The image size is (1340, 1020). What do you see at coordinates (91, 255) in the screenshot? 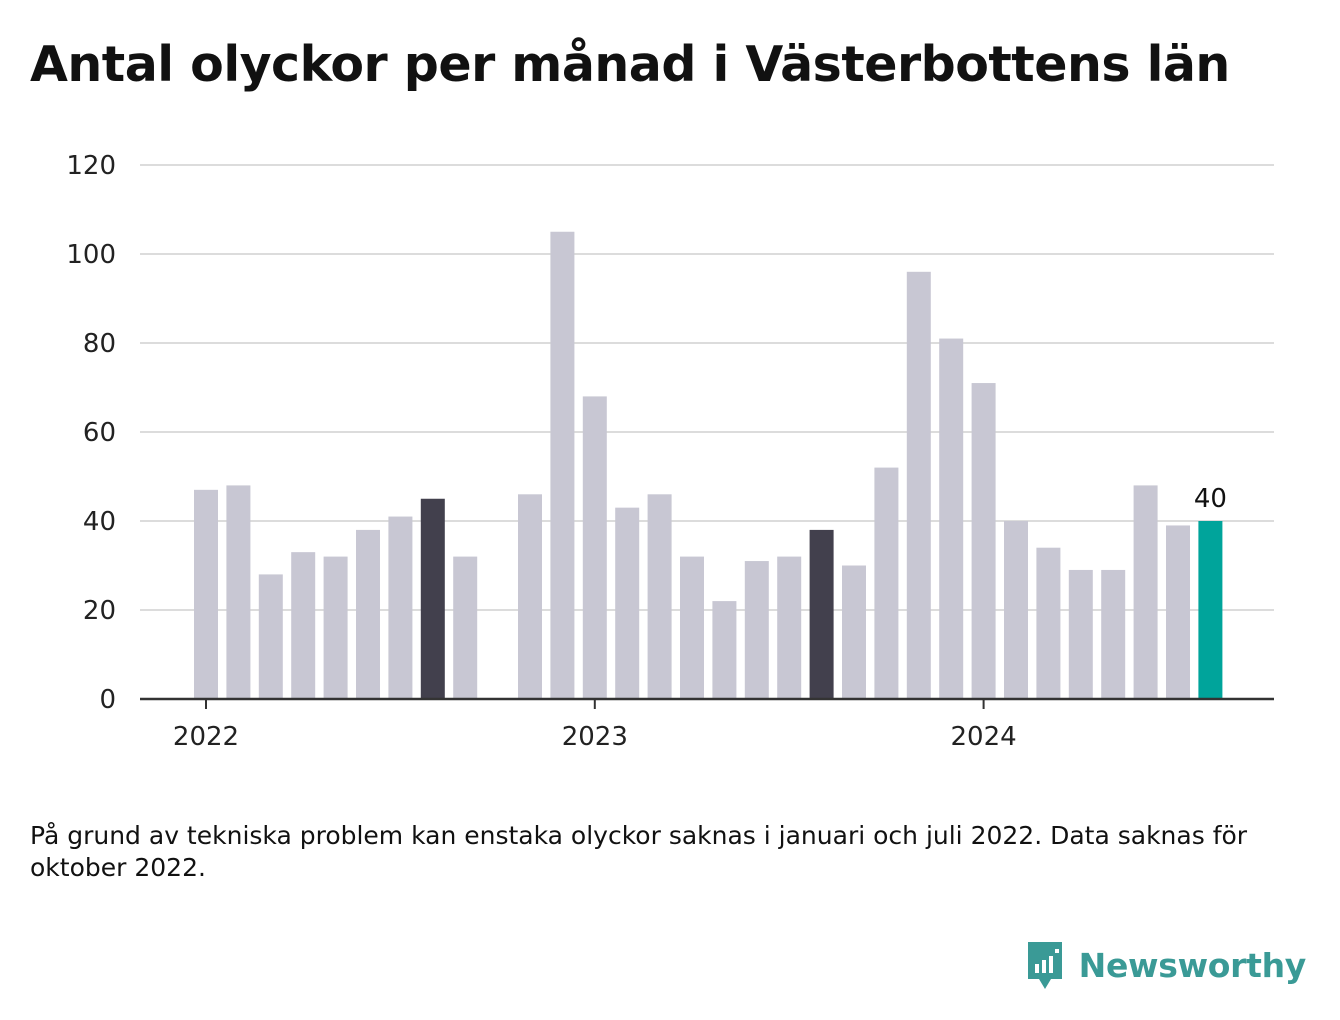
I see `y-tick-label: 100` at bounding box center [91, 255].